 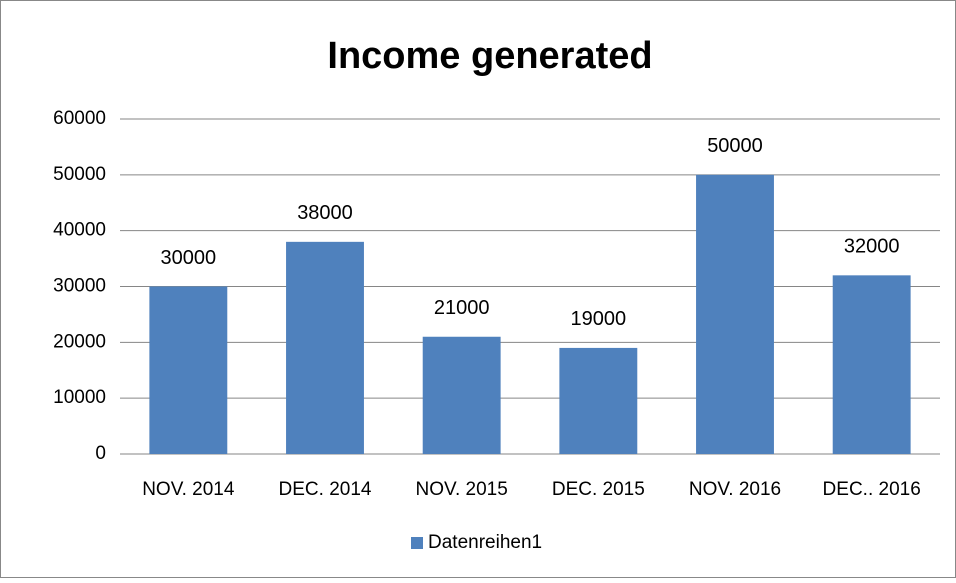 What do you see at coordinates (598, 489) in the screenshot?
I see `x-tick-label: DEC. 2015` at bounding box center [598, 489].